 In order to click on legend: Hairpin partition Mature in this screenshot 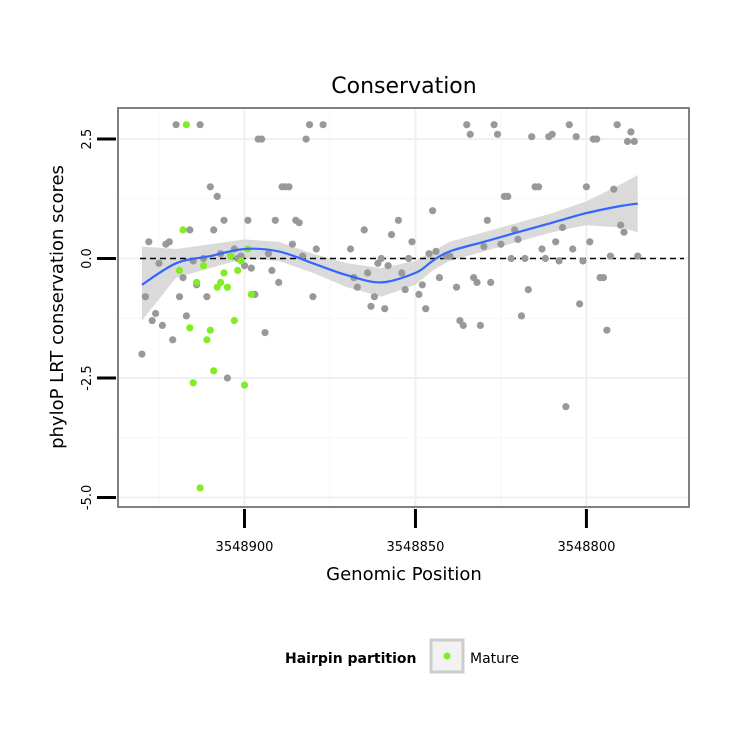, I will do `click(402, 656)`.